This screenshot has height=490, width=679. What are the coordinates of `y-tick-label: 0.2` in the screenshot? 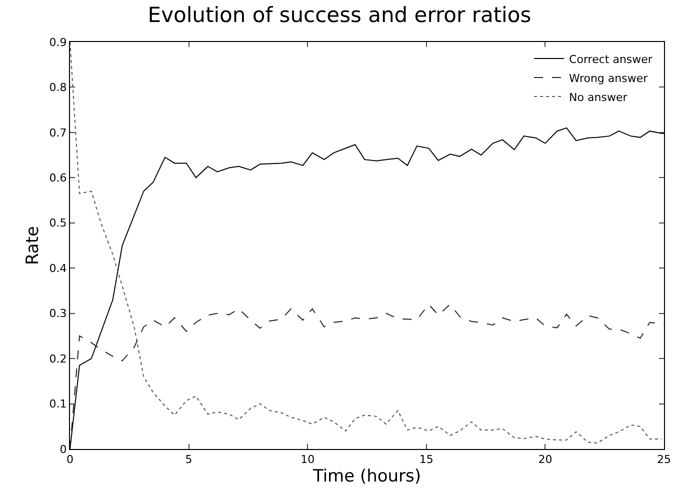 It's located at (58, 359).